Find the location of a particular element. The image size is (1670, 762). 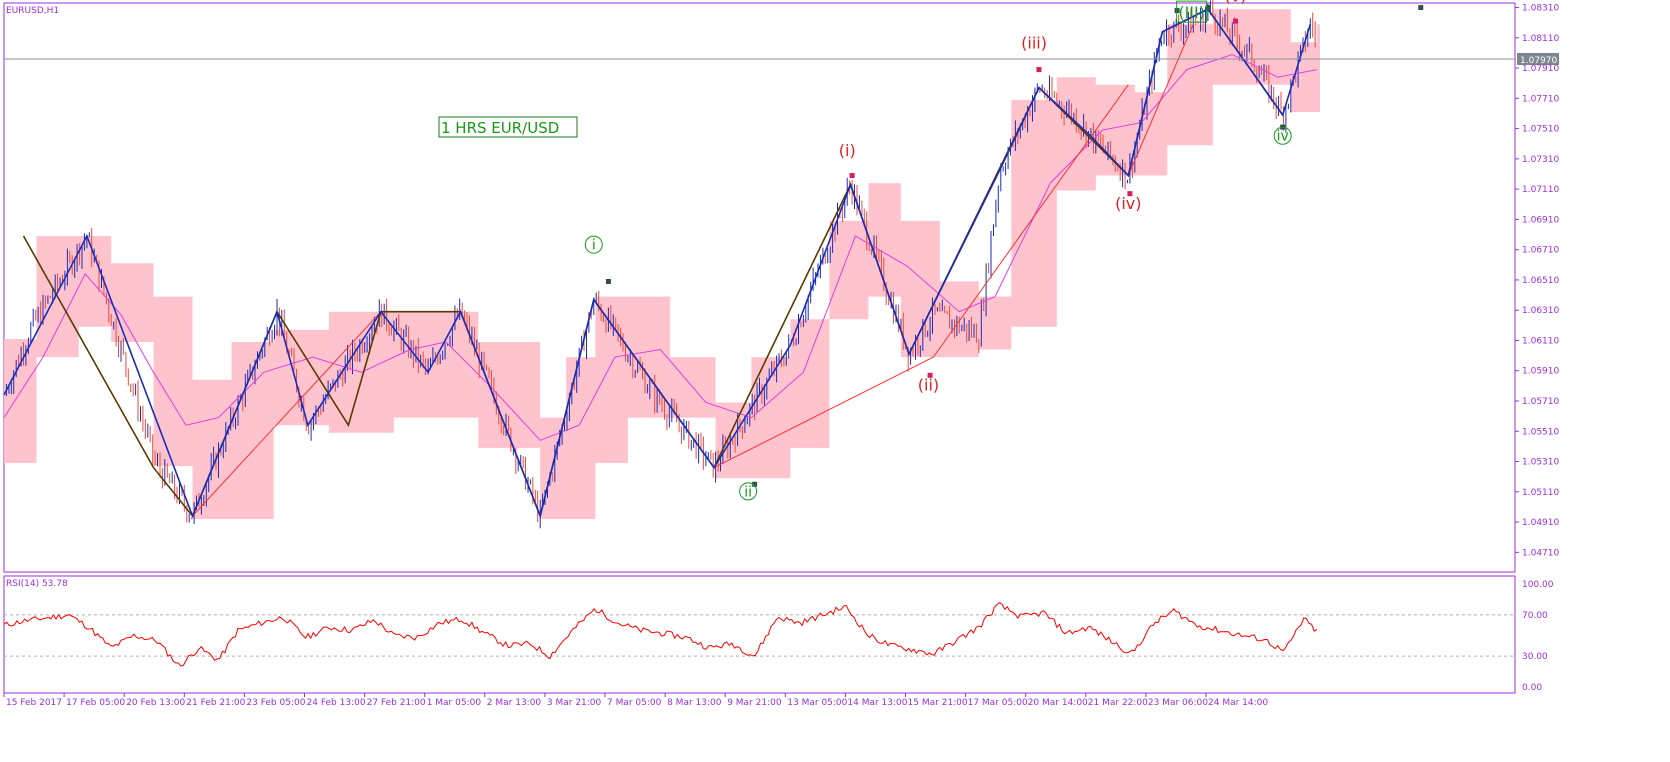

x-tick-label: 24 Mar 14:00 is located at coordinates (1238, 703).